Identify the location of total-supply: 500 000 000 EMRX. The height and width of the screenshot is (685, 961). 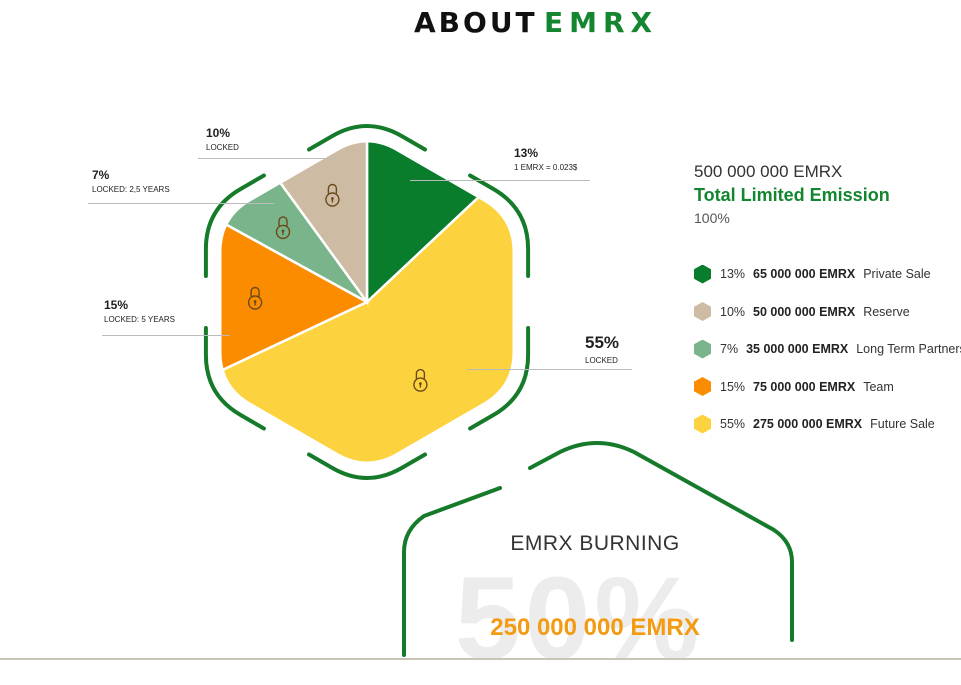
(768, 171).